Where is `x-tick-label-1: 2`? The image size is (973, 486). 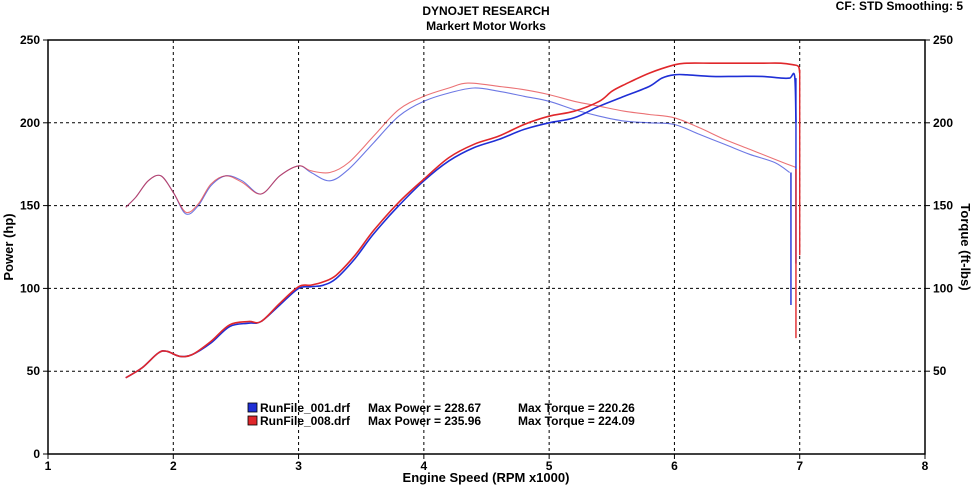 x-tick-label-1: 2 is located at coordinates (173, 466).